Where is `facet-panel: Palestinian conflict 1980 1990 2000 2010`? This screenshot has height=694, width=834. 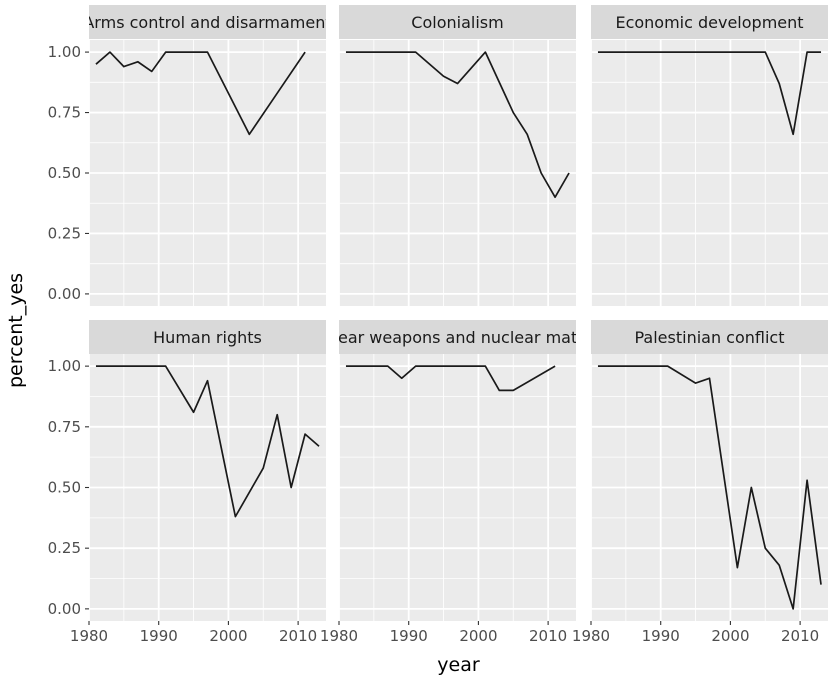
facet-panel: Palestinian conflict 1980 1990 2000 2010 is located at coordinates (700, 482).